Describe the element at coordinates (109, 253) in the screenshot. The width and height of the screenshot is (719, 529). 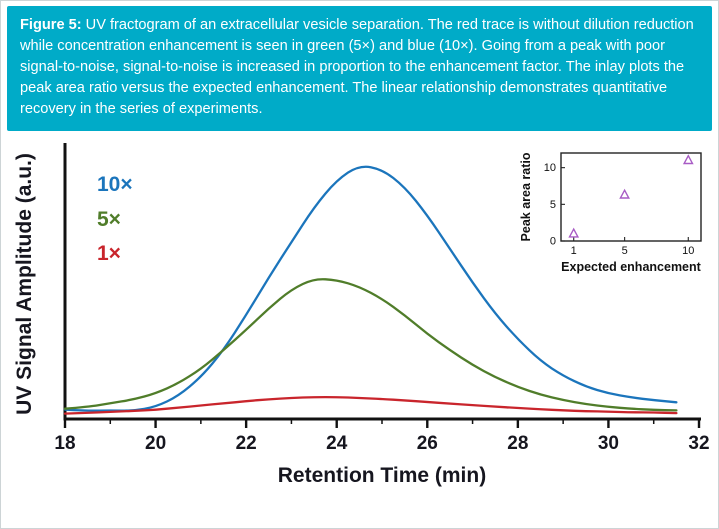
I see `legend-item-1x: 1×` at that location.